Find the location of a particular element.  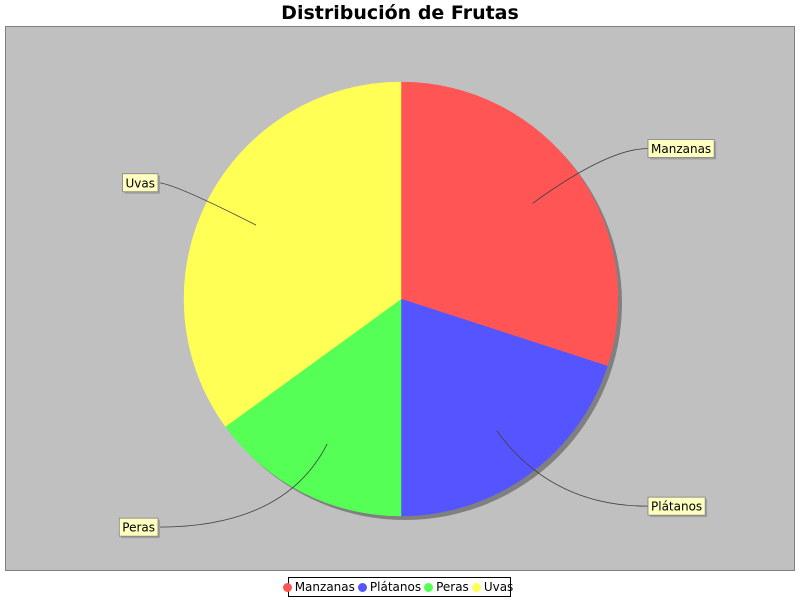

legend-item-manzanas: Manzanas is located at coordinates (318, 587).